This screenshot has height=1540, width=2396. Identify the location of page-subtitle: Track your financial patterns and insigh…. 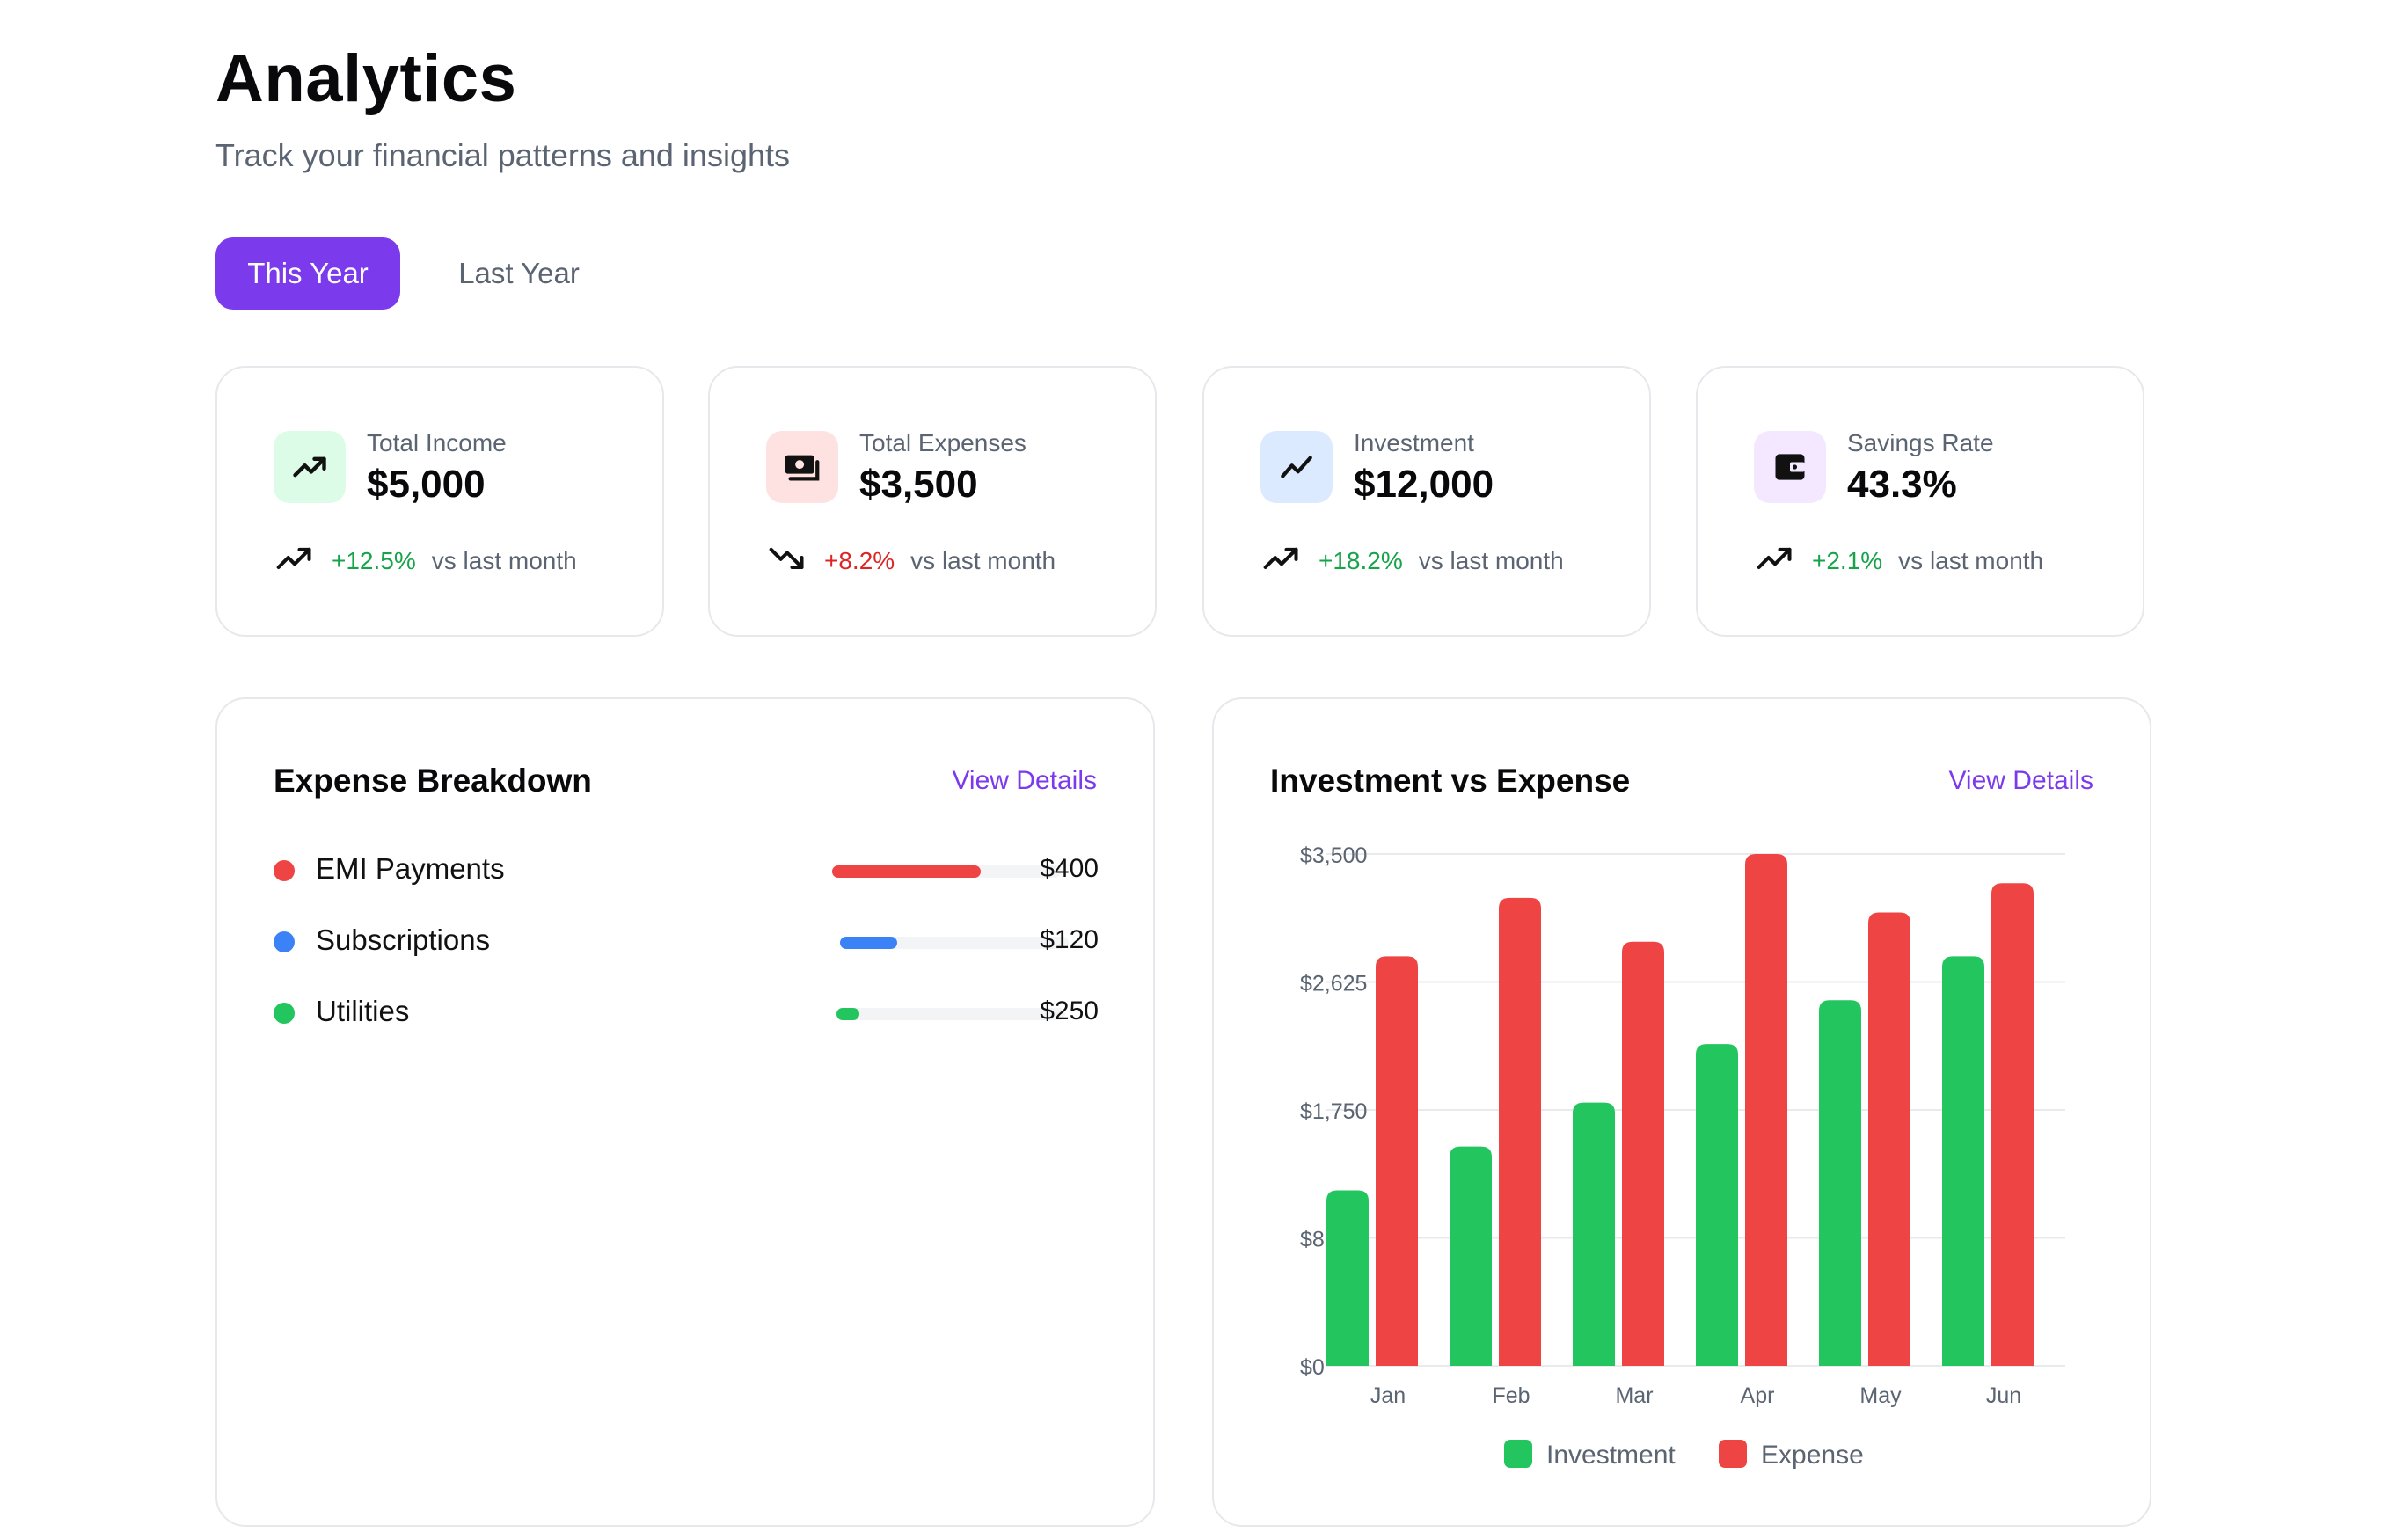
(502, 155).